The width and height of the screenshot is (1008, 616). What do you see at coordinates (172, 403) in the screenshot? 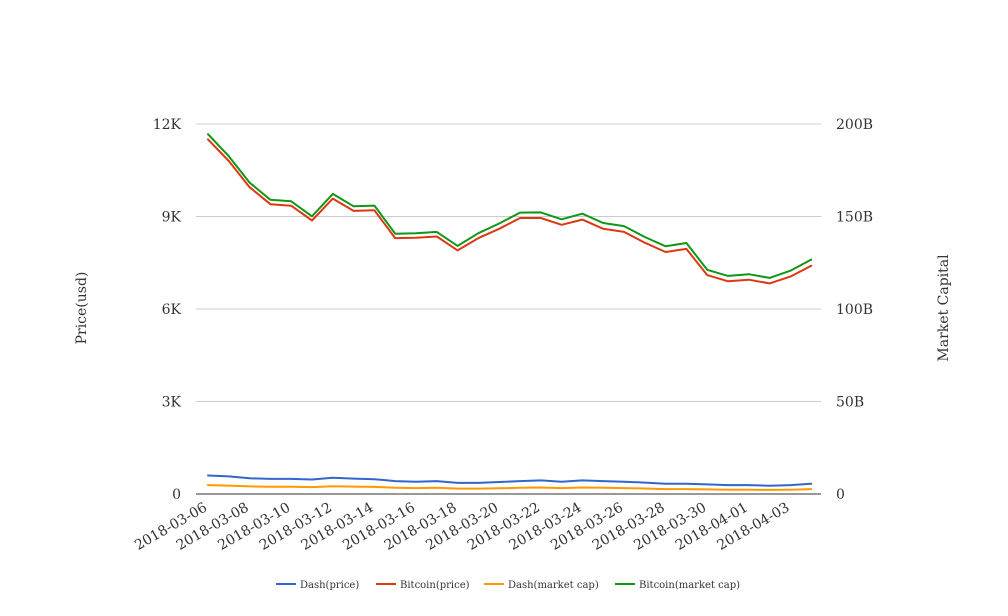
I see `y-left-tick-label: 3K` at bounding box center [172, 403].